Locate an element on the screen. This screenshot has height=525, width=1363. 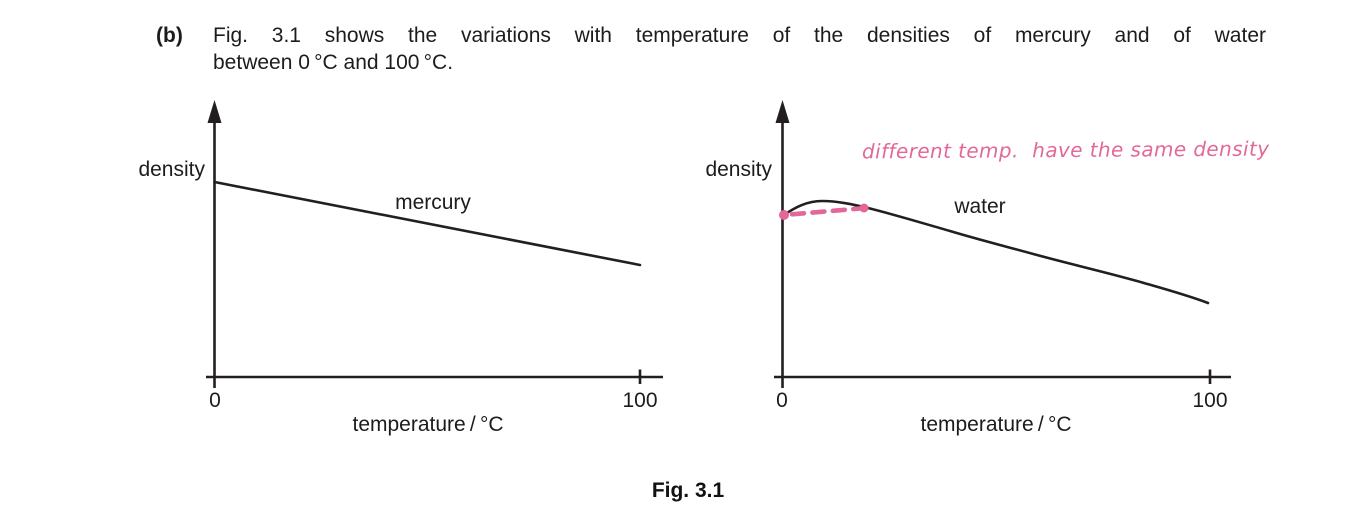
right-y-axis-arrow-icon is located at coordinates (782, 111).